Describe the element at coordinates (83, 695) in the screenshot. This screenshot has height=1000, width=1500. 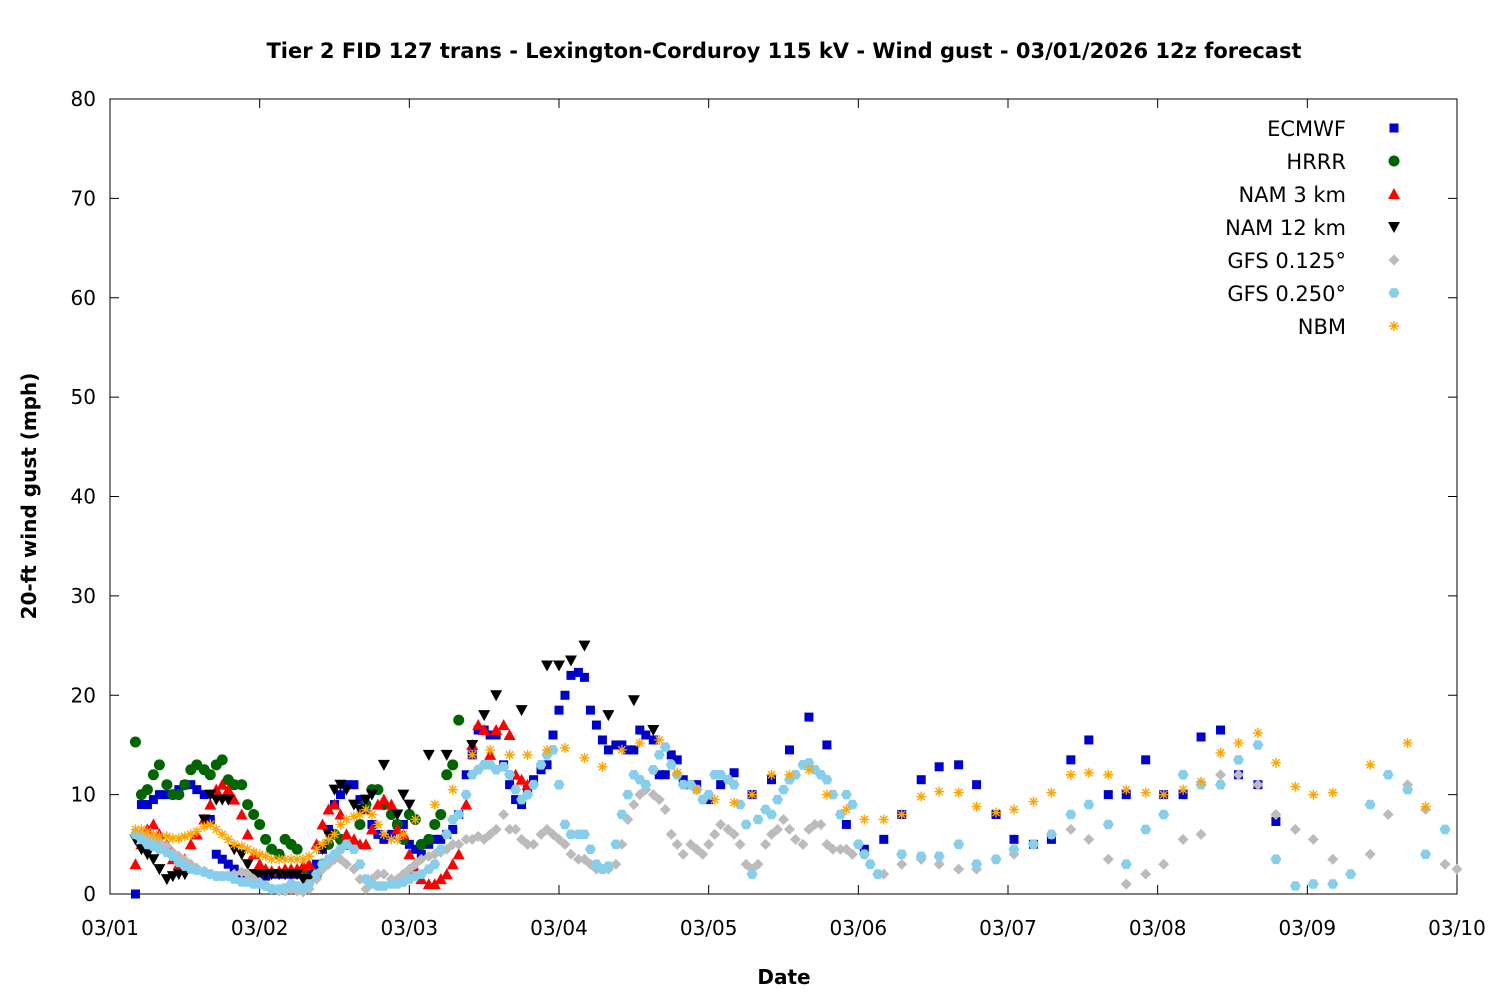
I see `y-tick-label: 20` at that location.